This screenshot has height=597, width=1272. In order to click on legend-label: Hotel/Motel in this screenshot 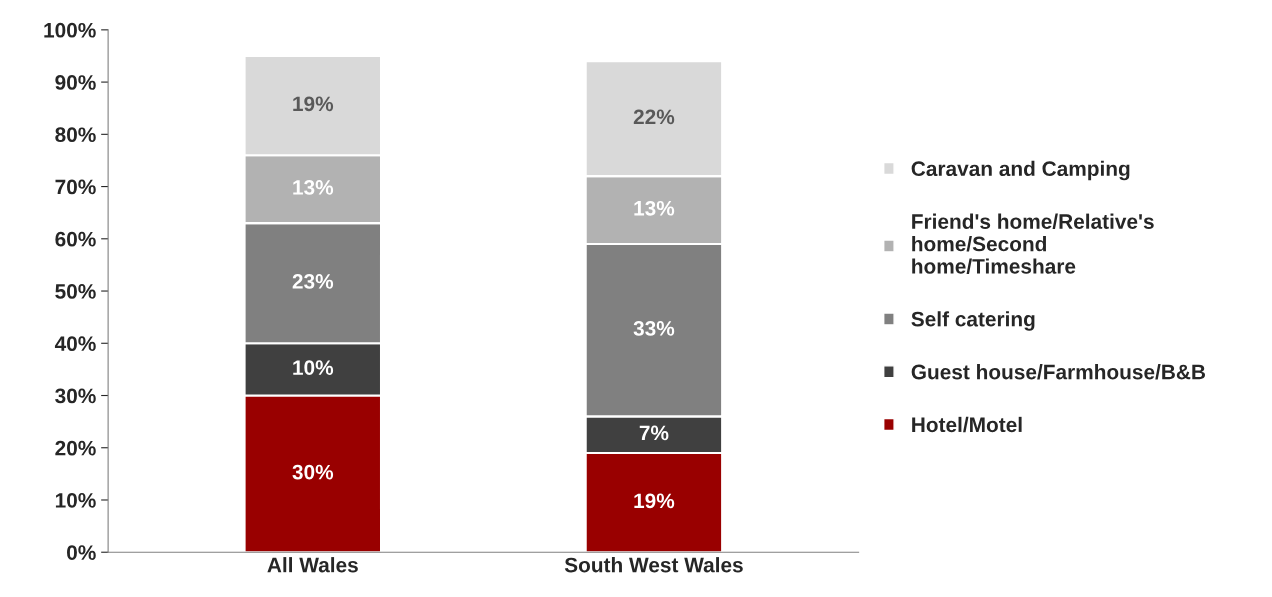, I will do `click(967, 424)`.